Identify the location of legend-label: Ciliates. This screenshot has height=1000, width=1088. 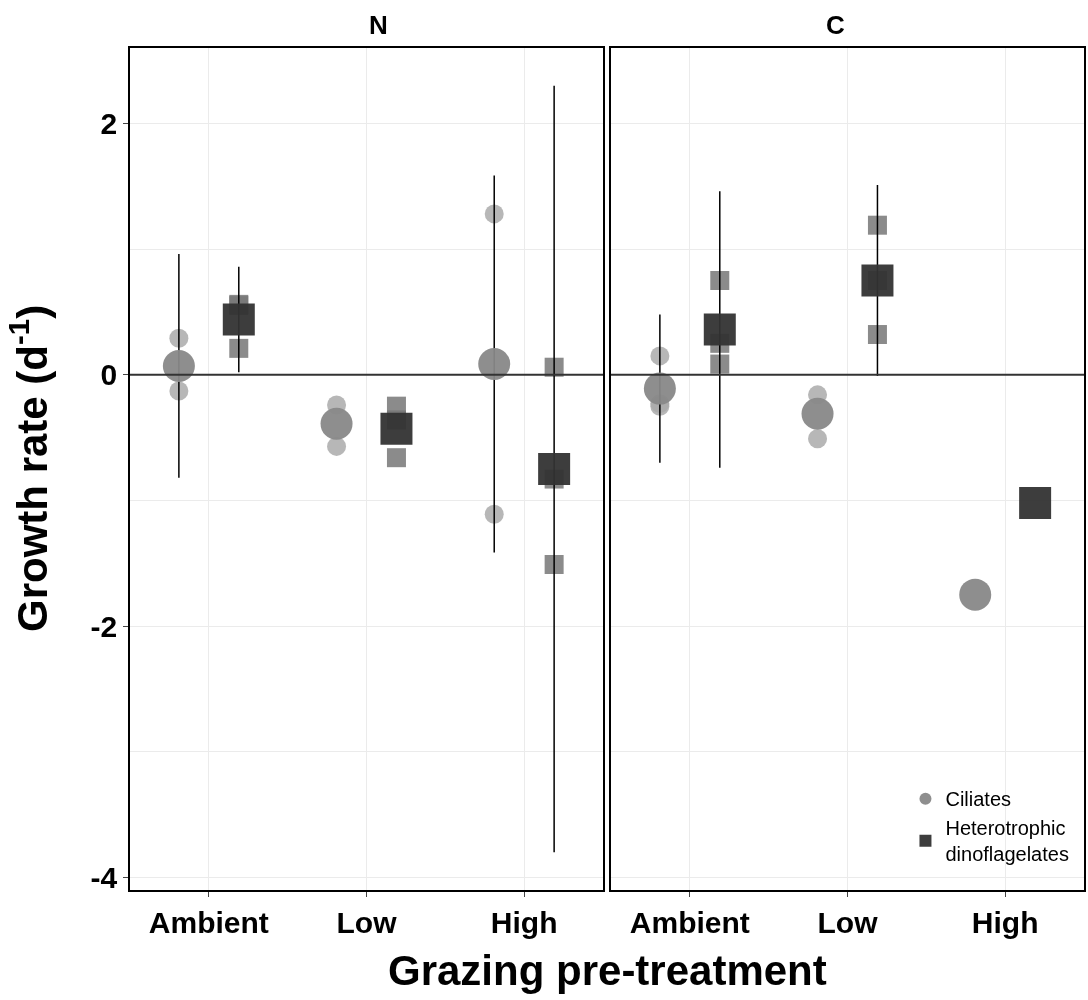
(978, 799).